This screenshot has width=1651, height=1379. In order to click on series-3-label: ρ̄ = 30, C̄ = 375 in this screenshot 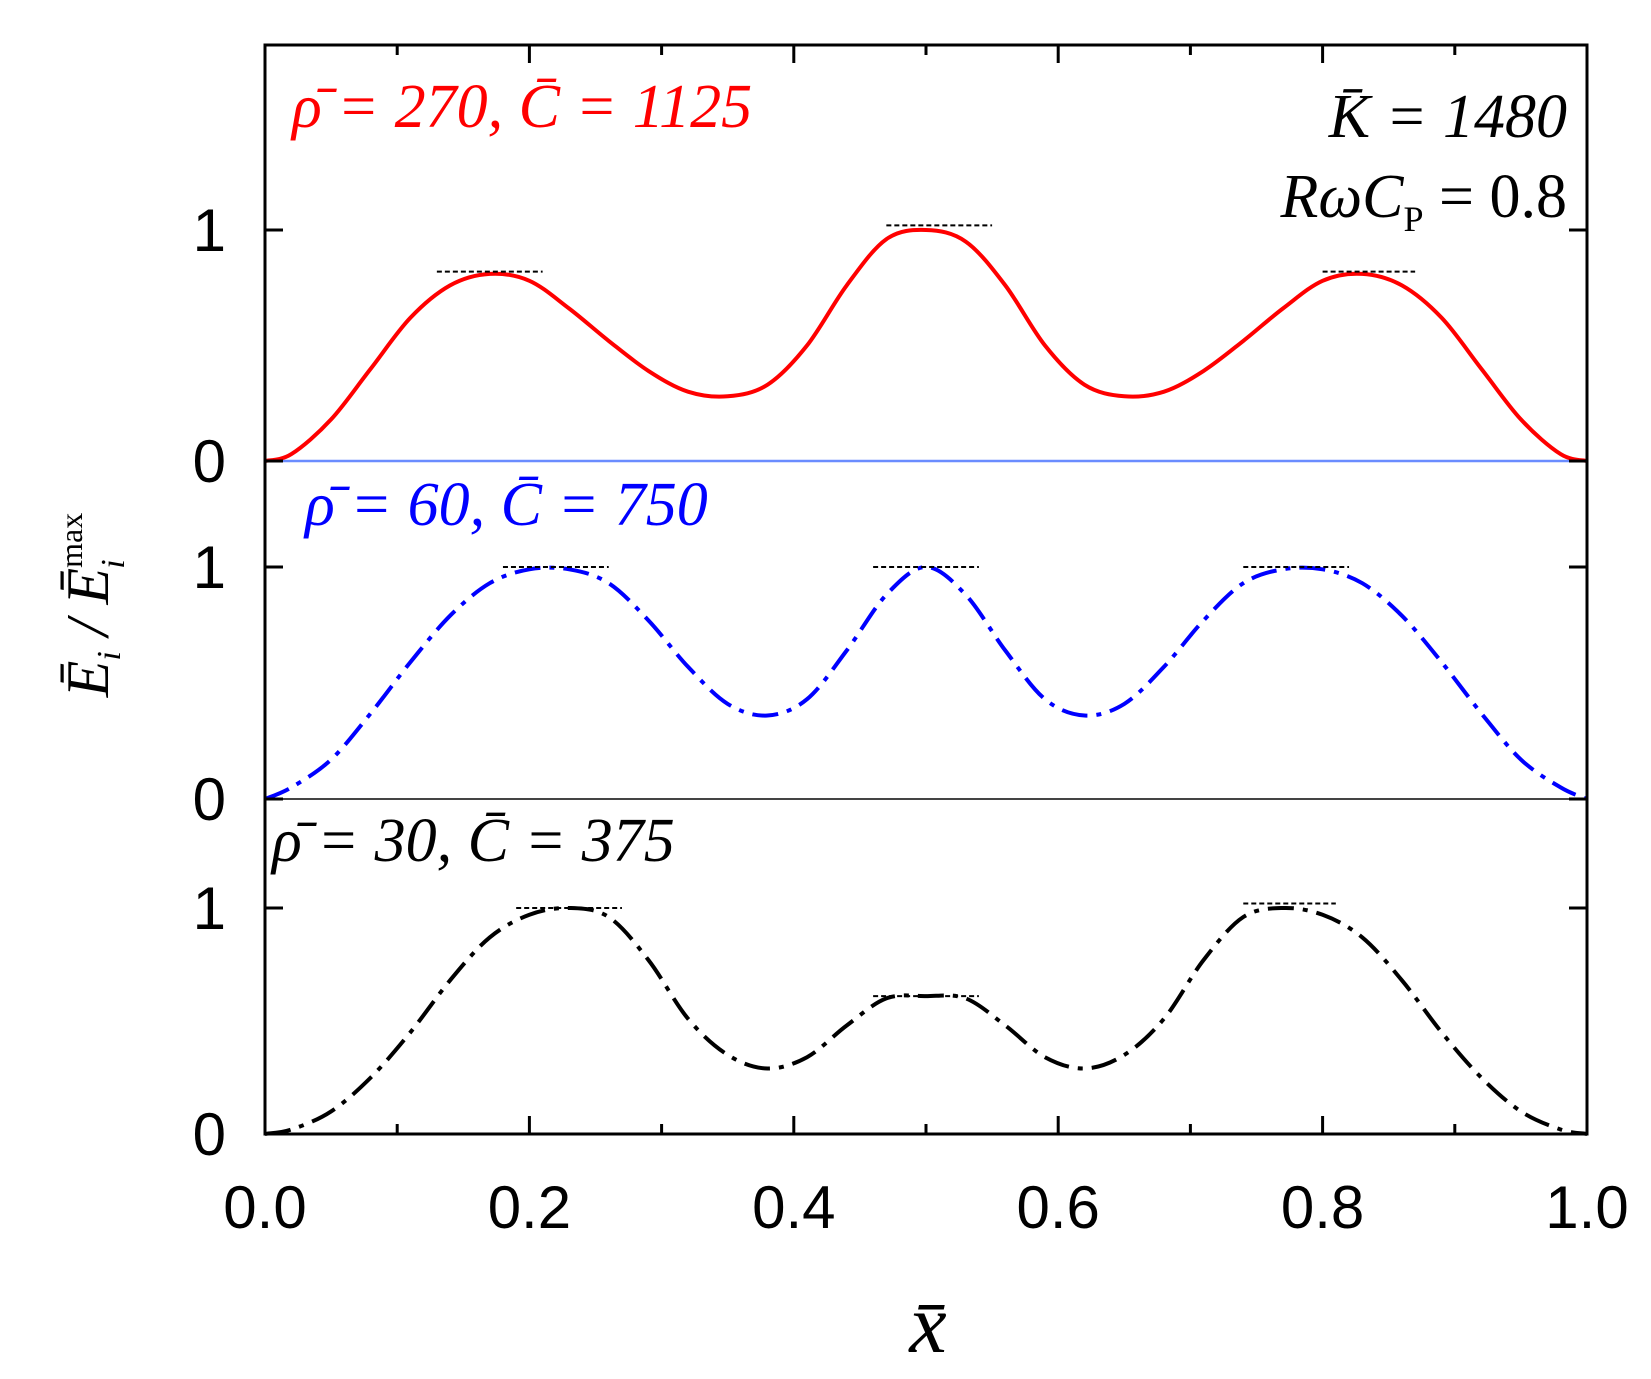, I will do `click(472, 841)`.